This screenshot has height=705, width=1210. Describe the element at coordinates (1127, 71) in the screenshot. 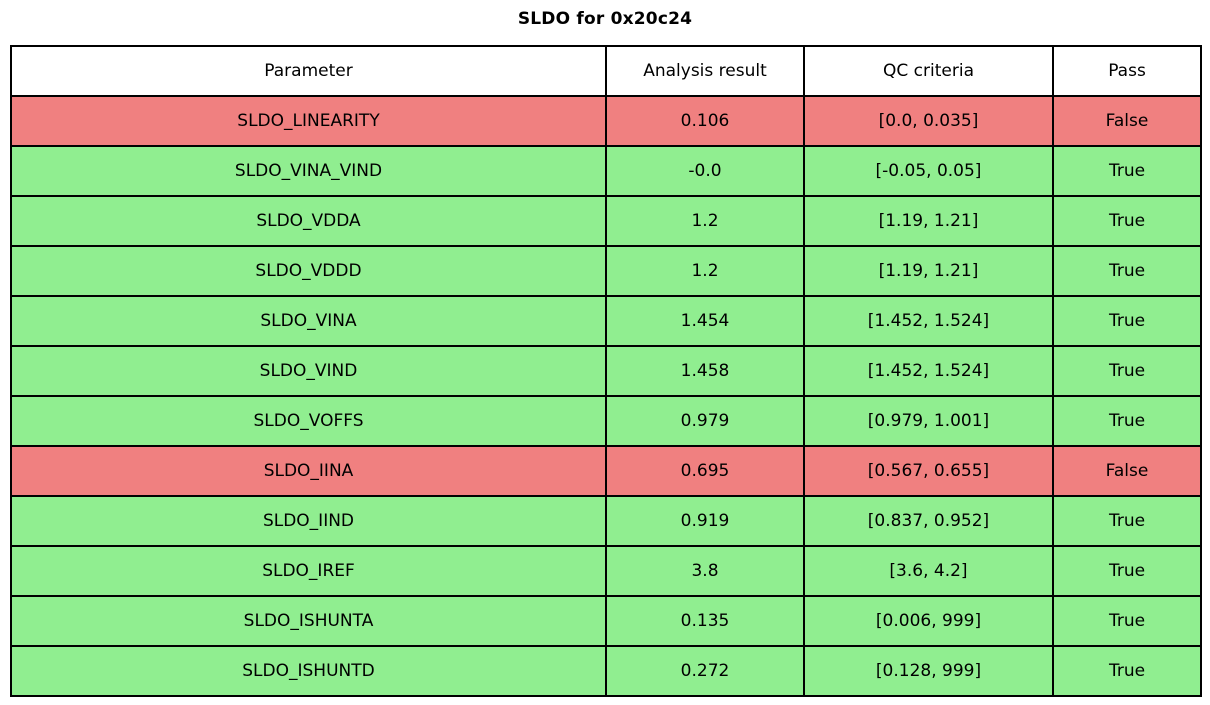

I see `column-header-pass: Pass` at that location.